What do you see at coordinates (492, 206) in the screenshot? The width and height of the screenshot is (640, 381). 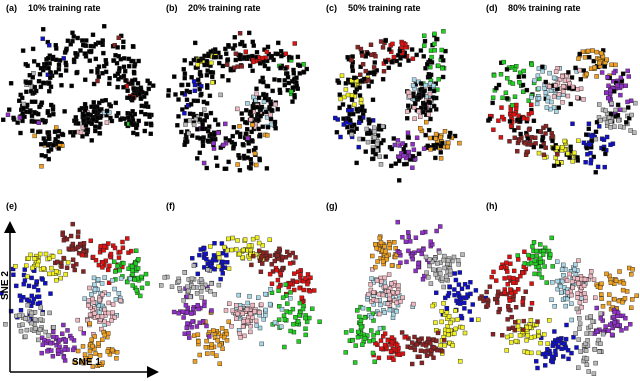 I see `panel-label: (h)` at bounding box center [492, 206].